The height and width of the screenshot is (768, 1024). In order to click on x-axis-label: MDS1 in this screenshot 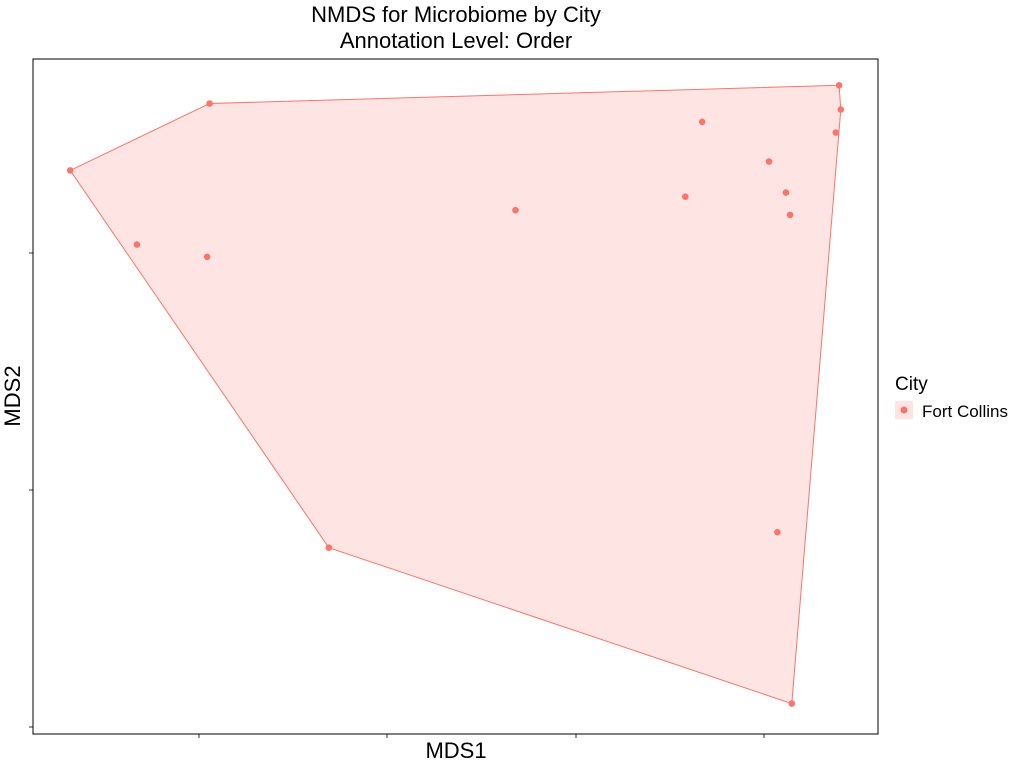, I will do `click(455, 750)`.